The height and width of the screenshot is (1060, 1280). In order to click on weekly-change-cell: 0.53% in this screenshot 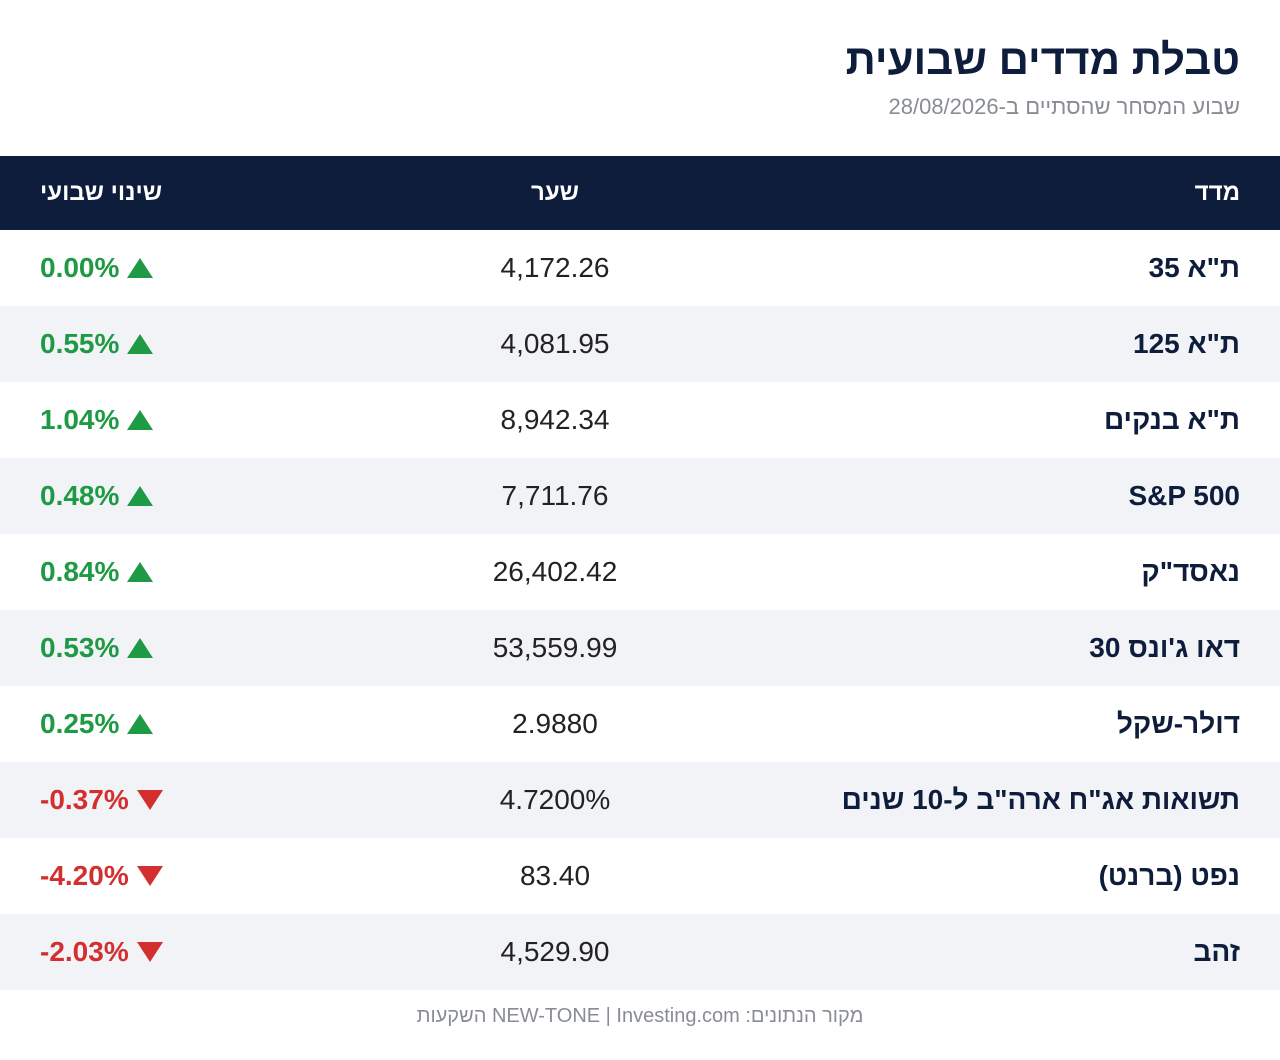, I will do `click(195, 648)`.